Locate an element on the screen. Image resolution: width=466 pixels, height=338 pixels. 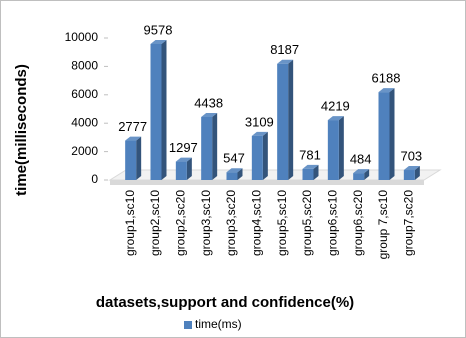
value-label: 4438 is located at coordinates (208, 102).